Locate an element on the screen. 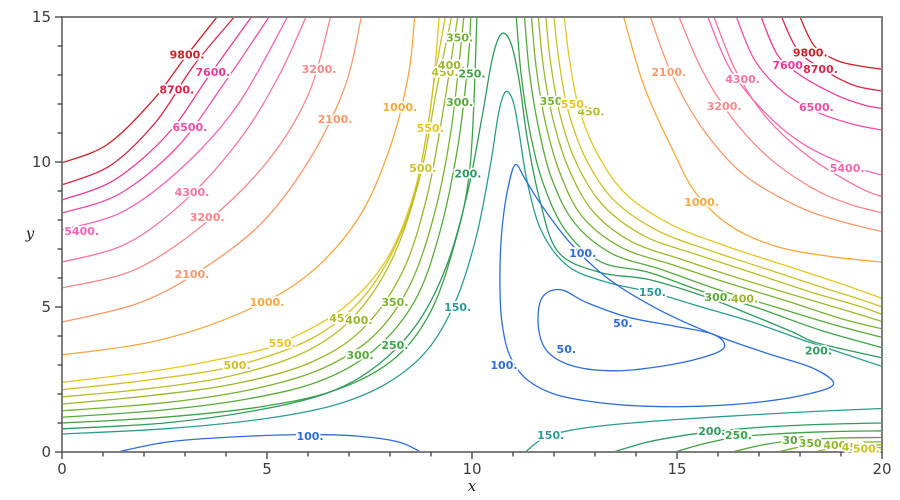 The image size is (900, 500). y-tick-label-0: 0 is located at coordinates (46, 452).